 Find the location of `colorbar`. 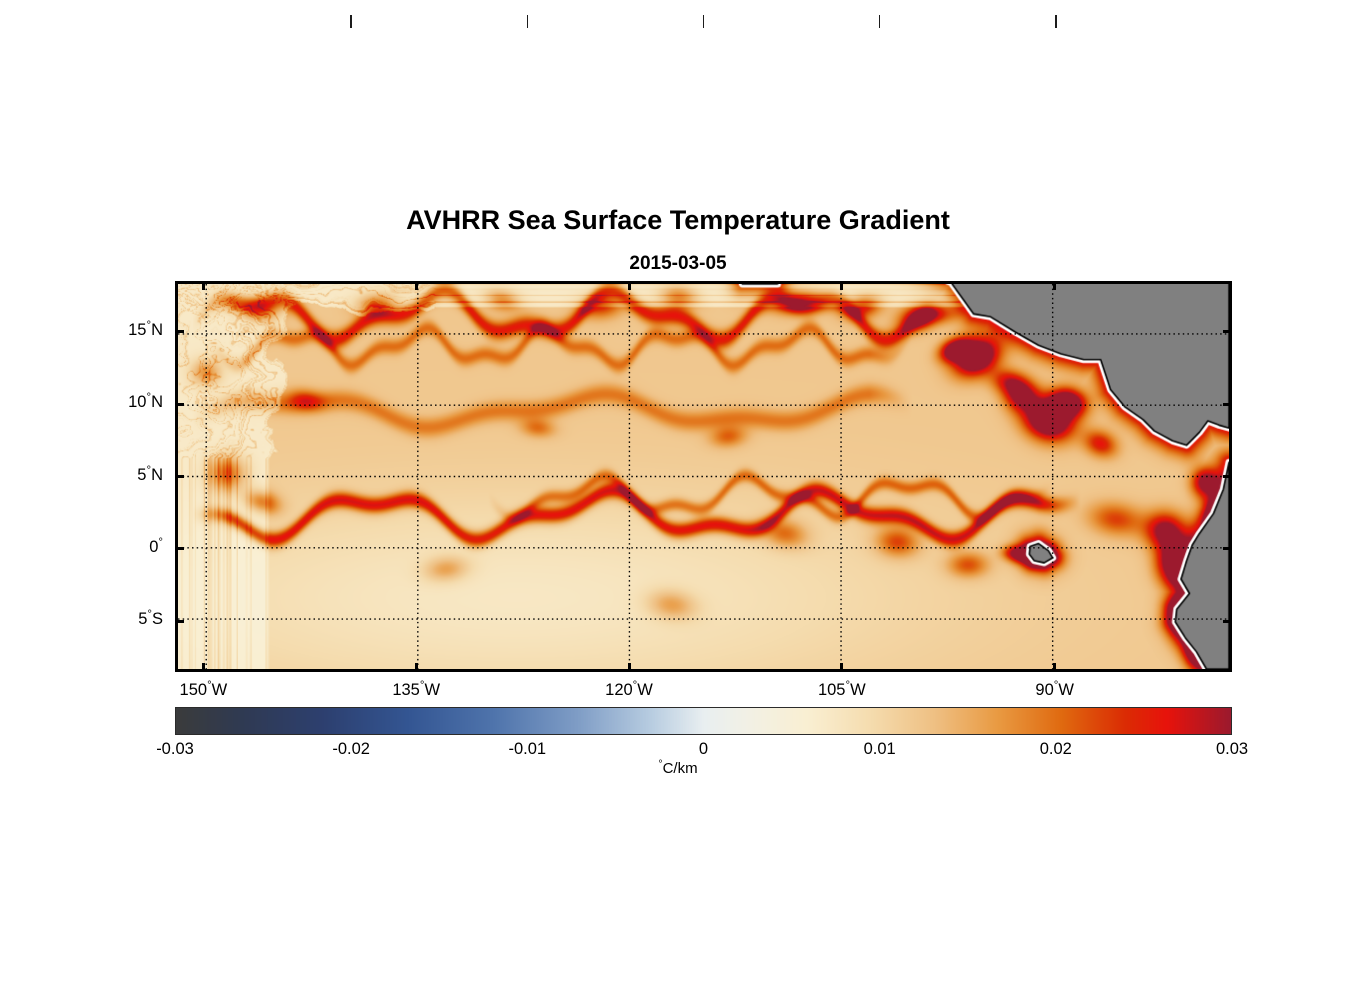

colorbar is located at coordinates (703, 721).